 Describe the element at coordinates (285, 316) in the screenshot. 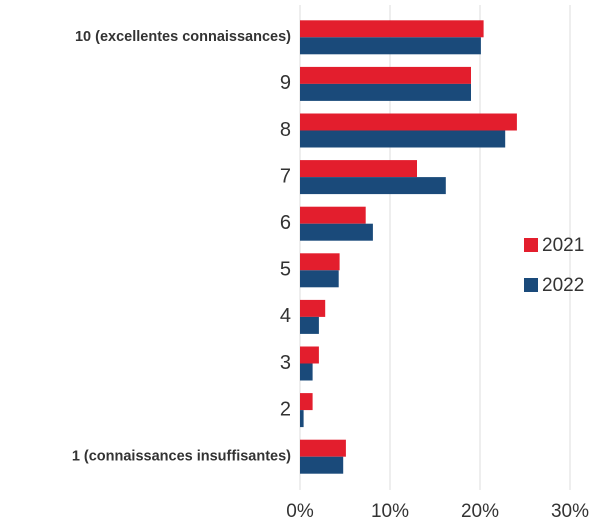

I see `y-tick-label: 4` at that location.